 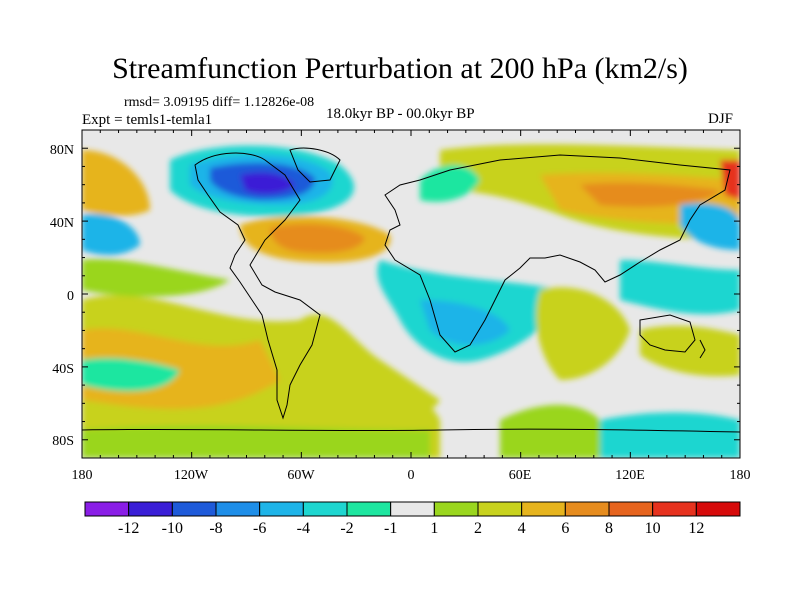 What do you see at coordinates (259, 528) in the screenshot?
I see `colorbar-label: -6` at bounding box center [259, 528].